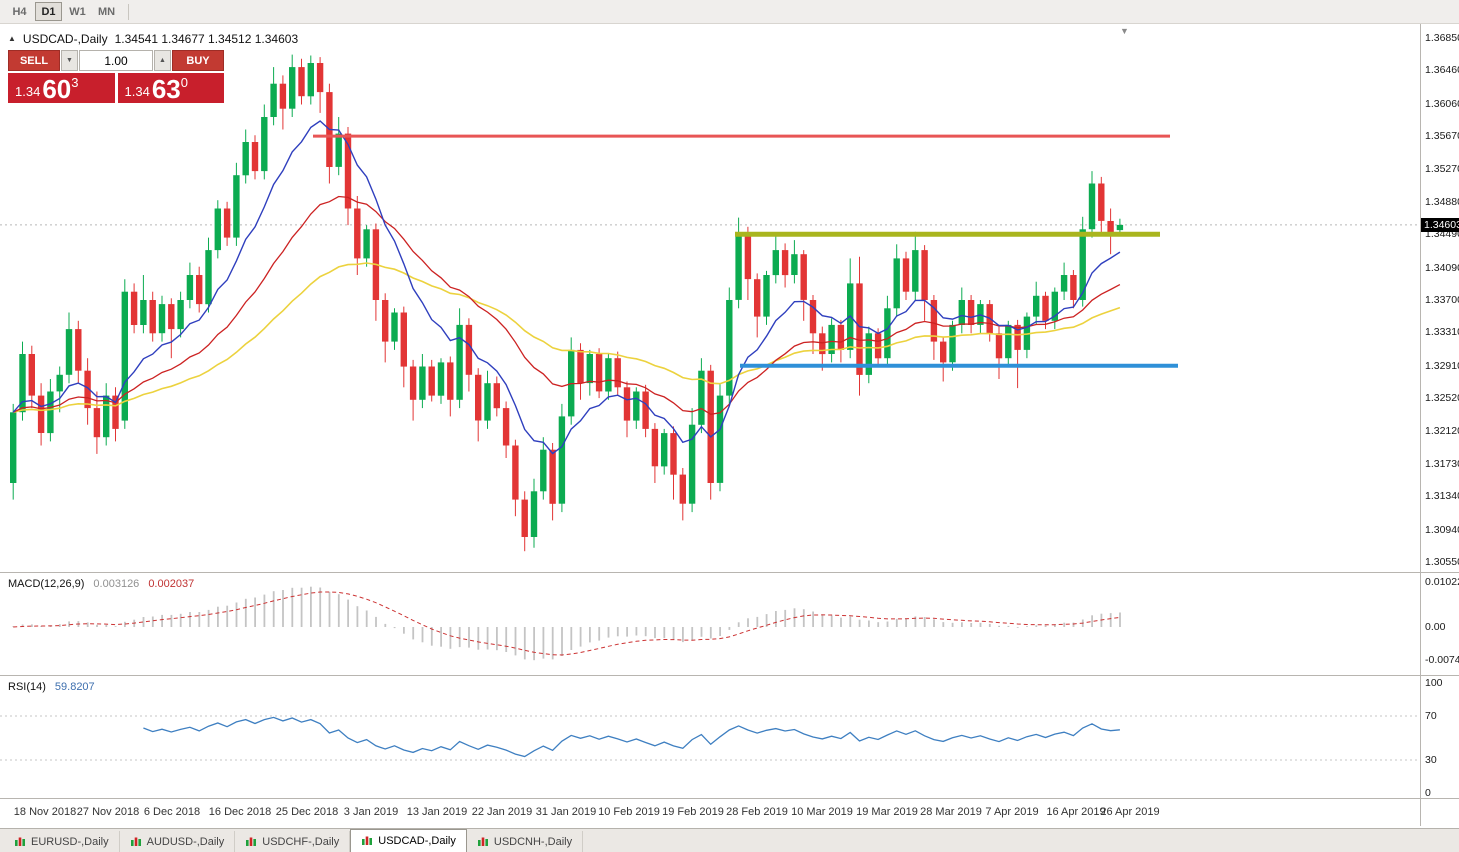  I want to click on ask-big-digits: 63, so click(166, 89).